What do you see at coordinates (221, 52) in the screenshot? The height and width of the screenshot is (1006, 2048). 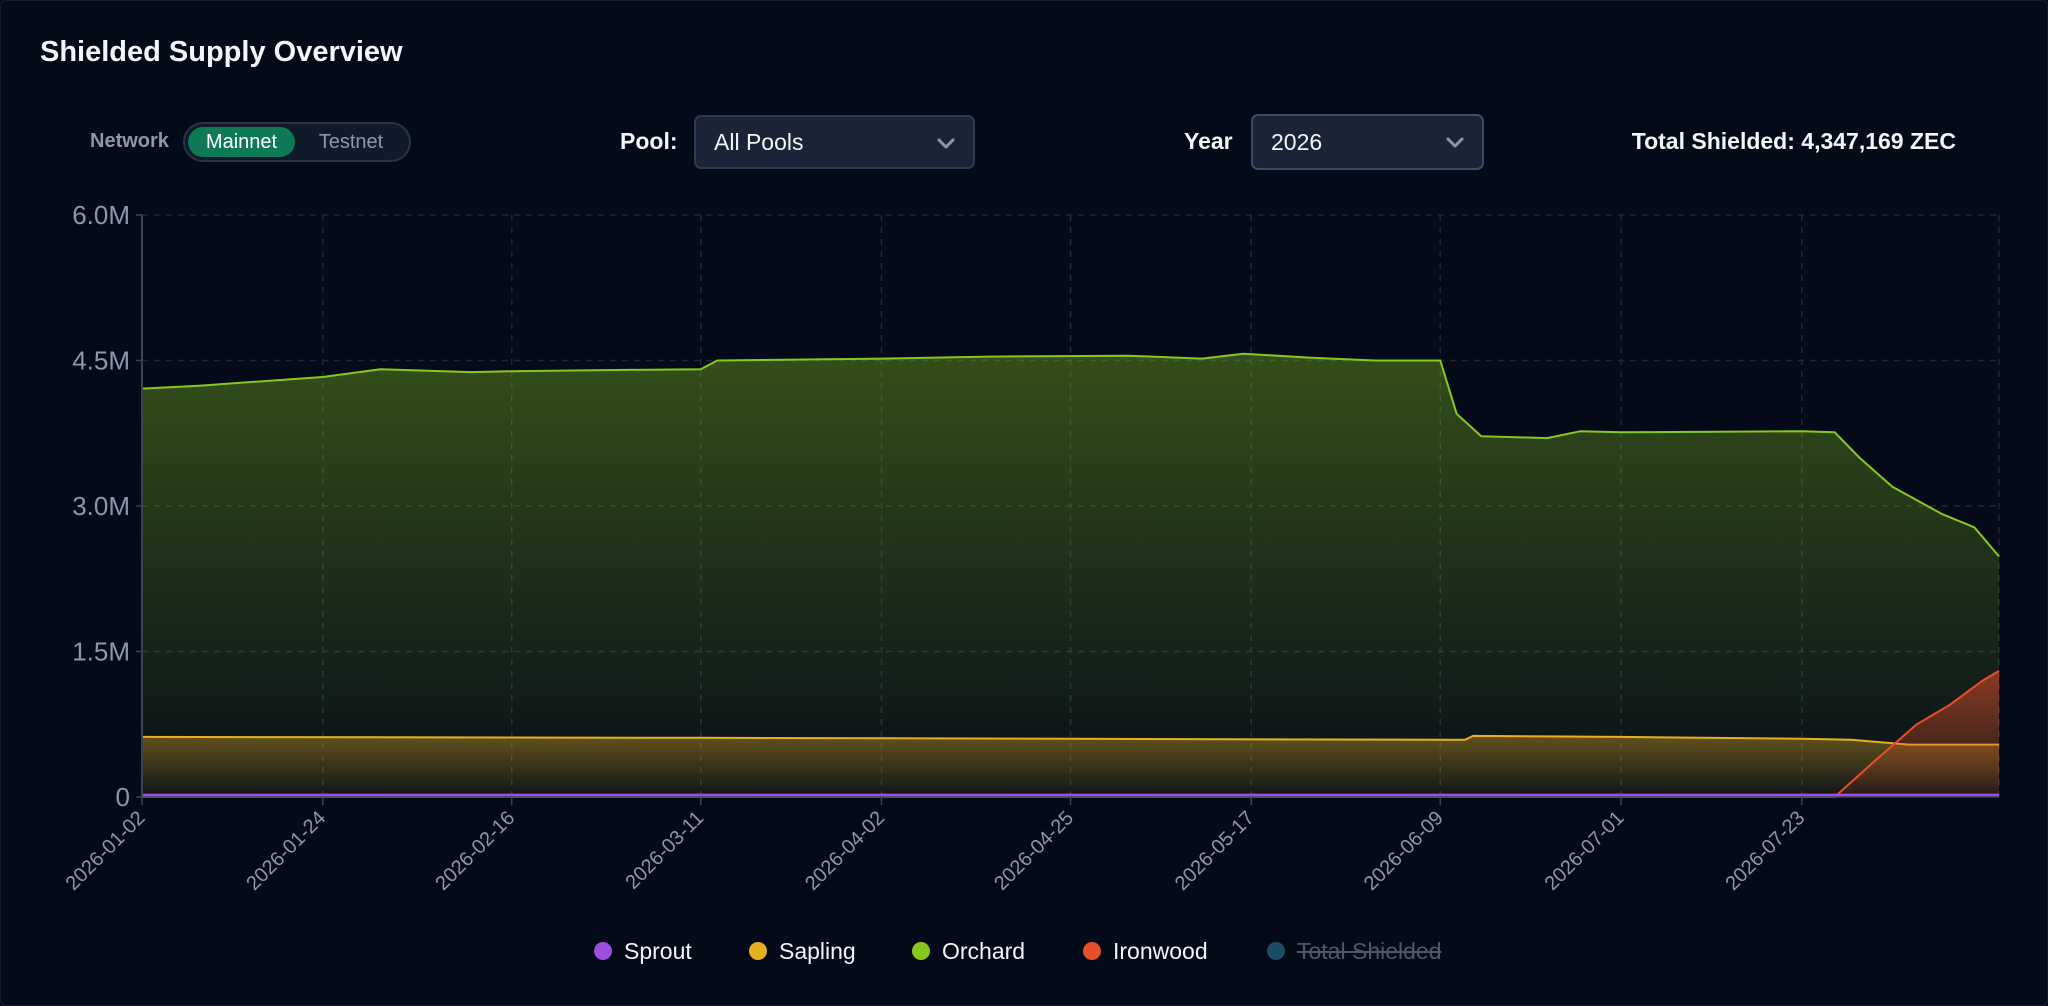 I see `page-title: Shielded Supply Overview` at bounding box center [221, 52].